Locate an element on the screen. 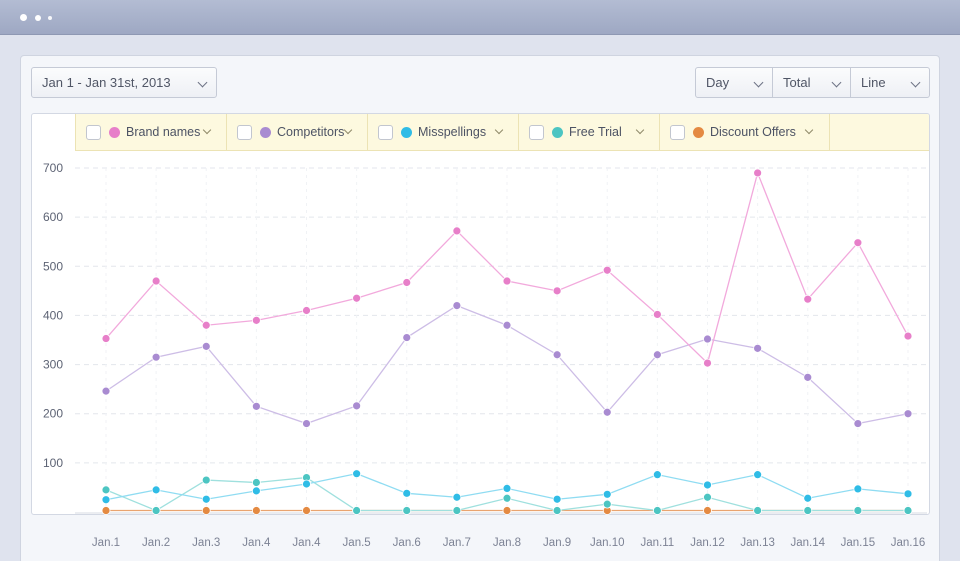 The image size is (960, 561). legend-item-competitors: Competitors is located at coordinates (297, 132).